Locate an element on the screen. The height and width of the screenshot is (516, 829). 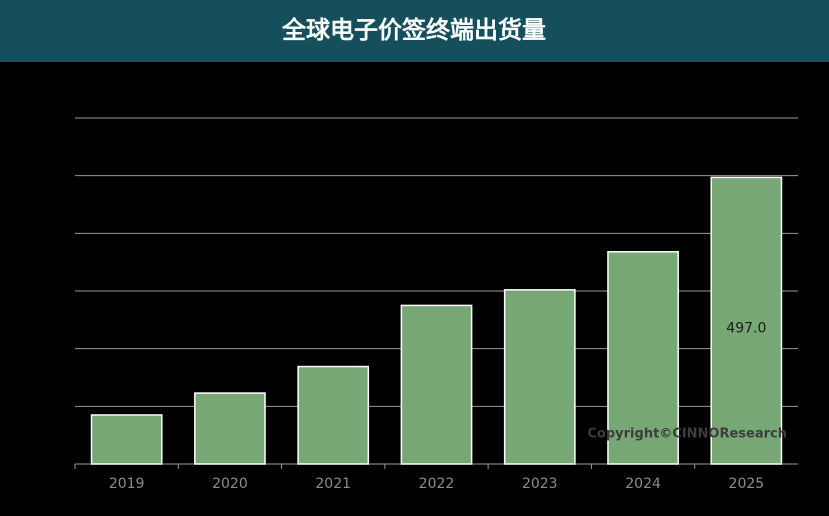
x-tick-label: 2021 is located at coordinates (333, 484).